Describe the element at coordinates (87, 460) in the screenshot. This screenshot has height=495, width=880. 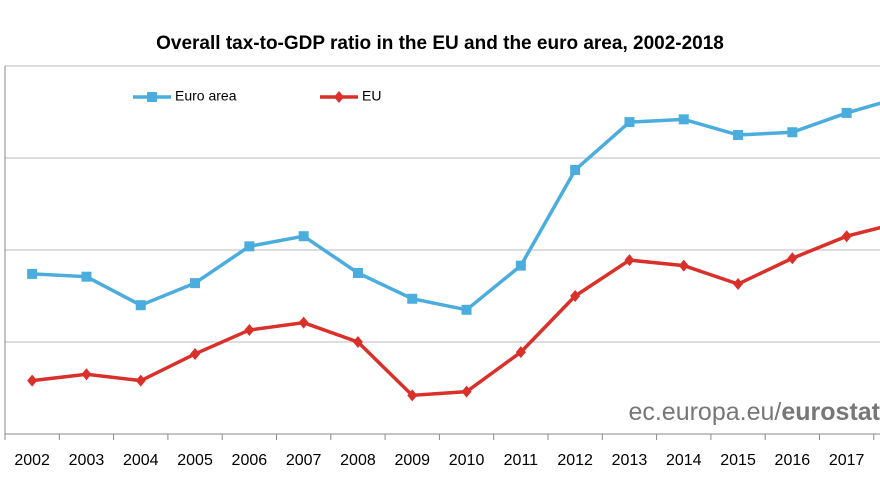
I see `x-tick-label: 2003` at that location.